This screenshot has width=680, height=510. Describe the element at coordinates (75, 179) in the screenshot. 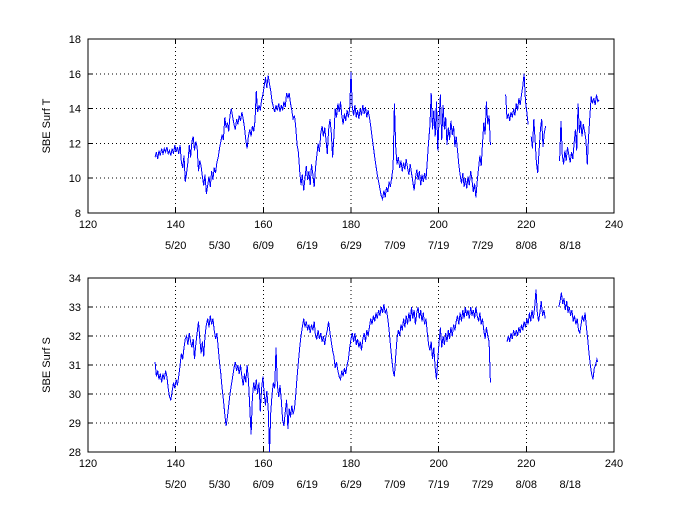

I see `y-tick-label: 10` at that location.